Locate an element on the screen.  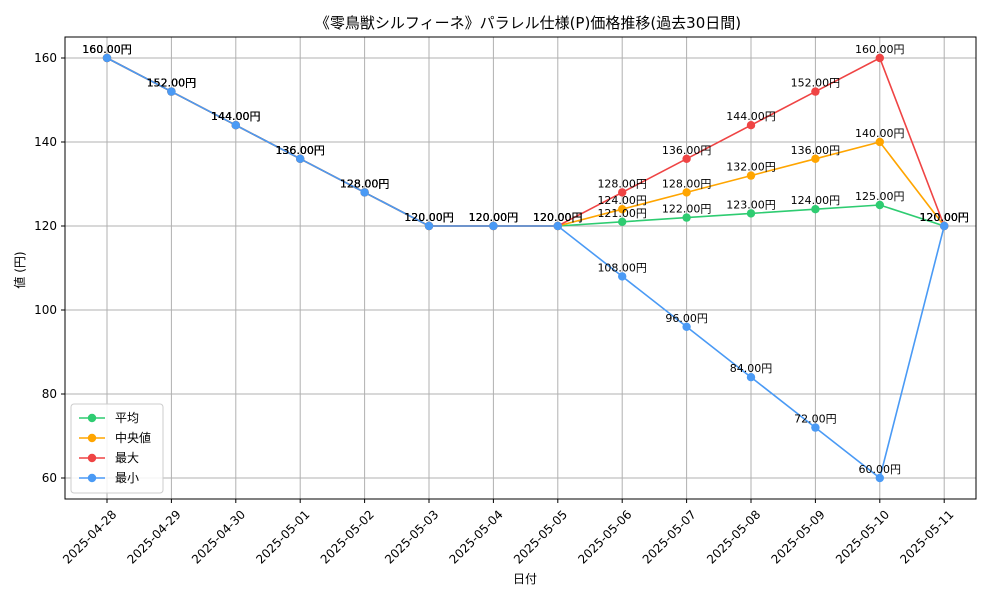
legend-label: 最大 is located at coordinates (127, 458).